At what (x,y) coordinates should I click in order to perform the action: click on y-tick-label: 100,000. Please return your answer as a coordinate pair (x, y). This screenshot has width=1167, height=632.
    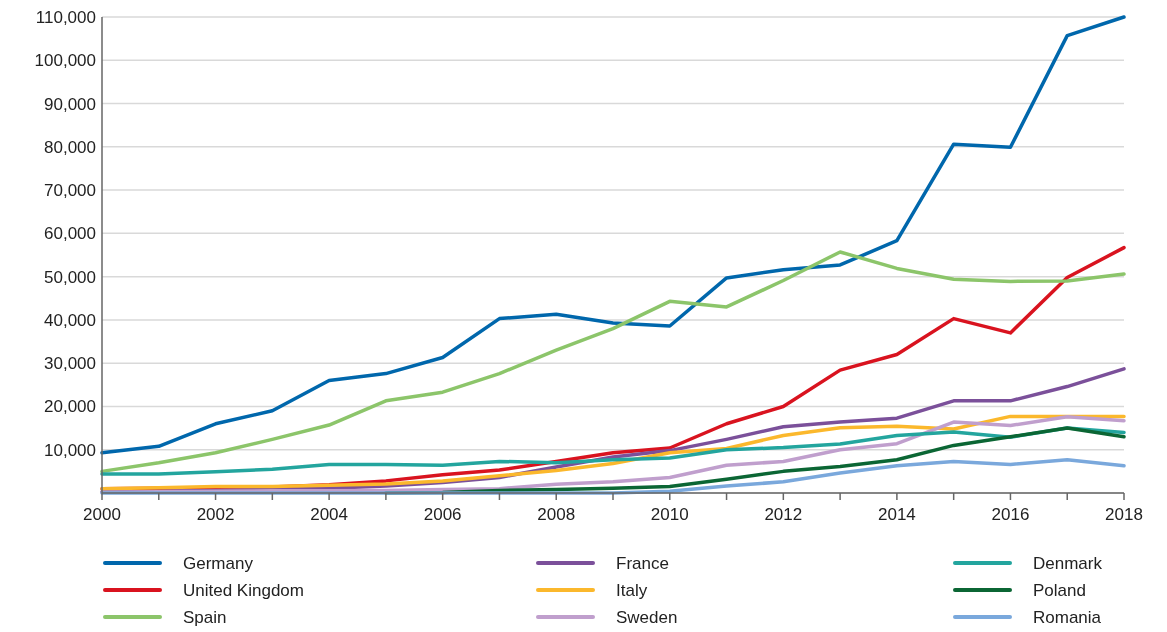
    Looking at the image, I should click on (65, 61).